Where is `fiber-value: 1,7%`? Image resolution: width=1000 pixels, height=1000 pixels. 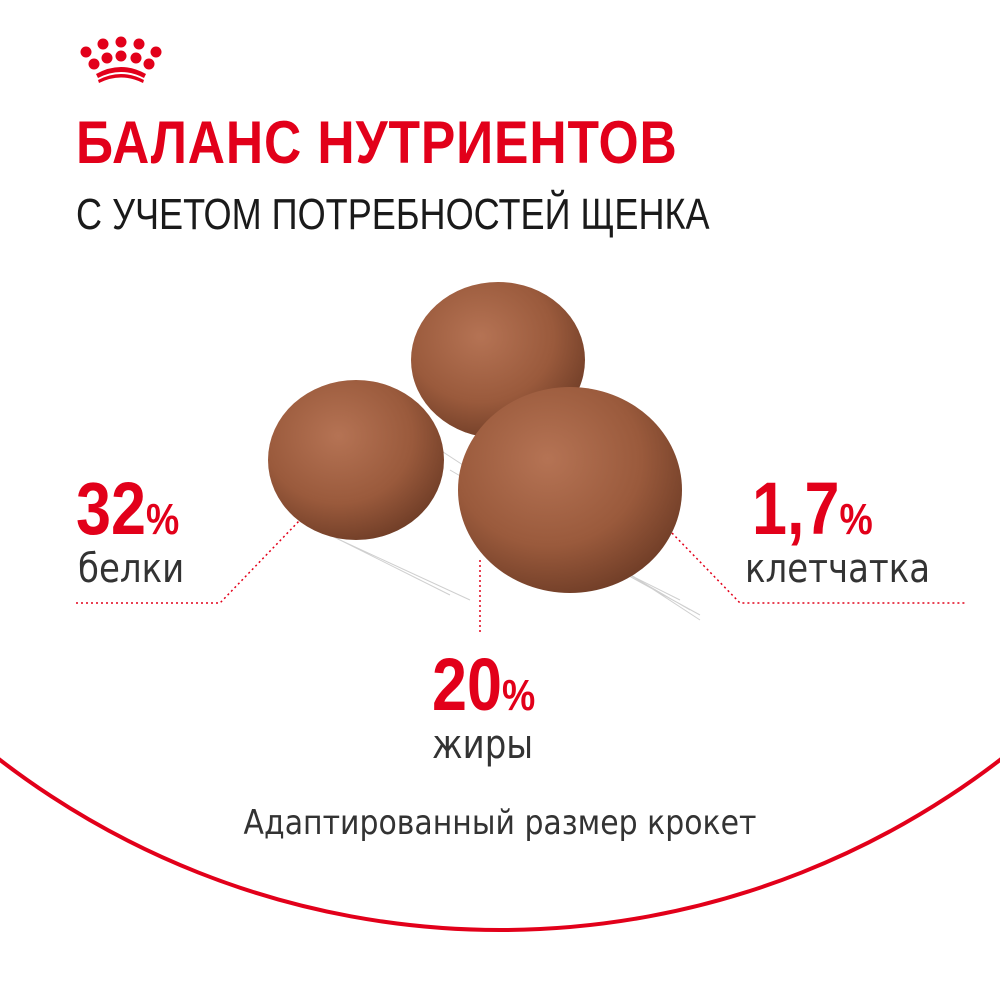 fiber-value: 1,7% is located at coordinates (812, 508).